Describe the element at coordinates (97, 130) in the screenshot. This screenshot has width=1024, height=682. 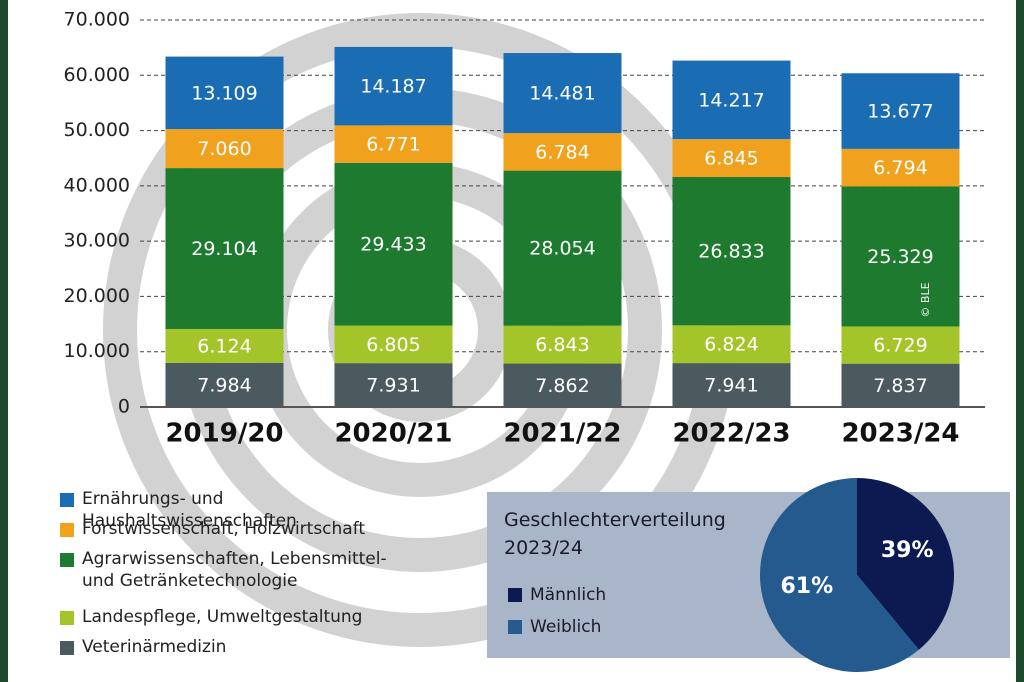
I see `y-tick-label: 50.000` at that location.